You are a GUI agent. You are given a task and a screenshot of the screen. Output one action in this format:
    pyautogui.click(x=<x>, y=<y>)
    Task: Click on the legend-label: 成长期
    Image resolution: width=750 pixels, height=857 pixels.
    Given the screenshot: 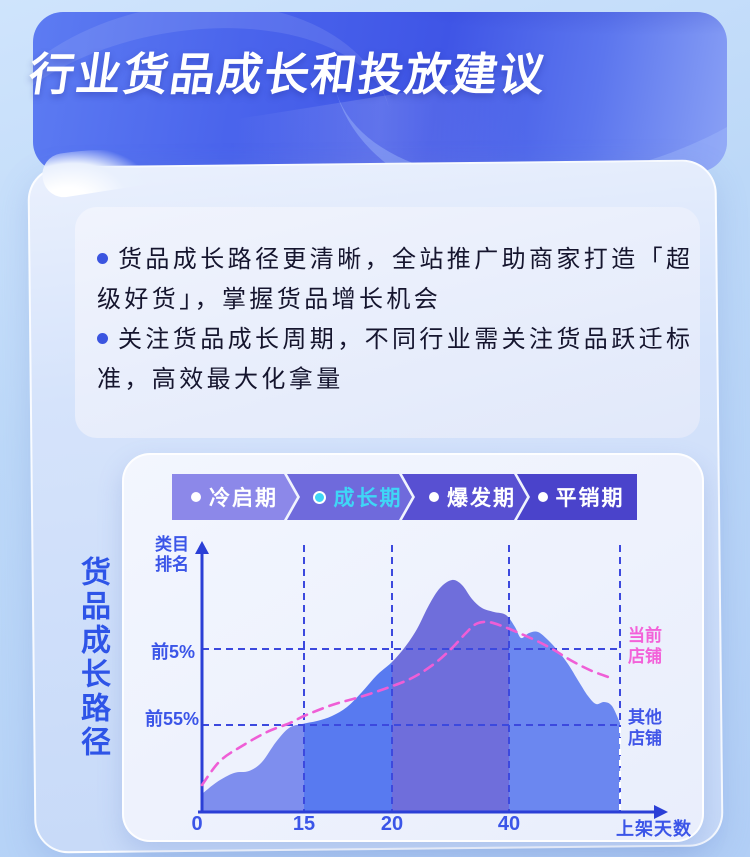 What is the action you would take?
    pyautogui.click(x=368, y=498)
    